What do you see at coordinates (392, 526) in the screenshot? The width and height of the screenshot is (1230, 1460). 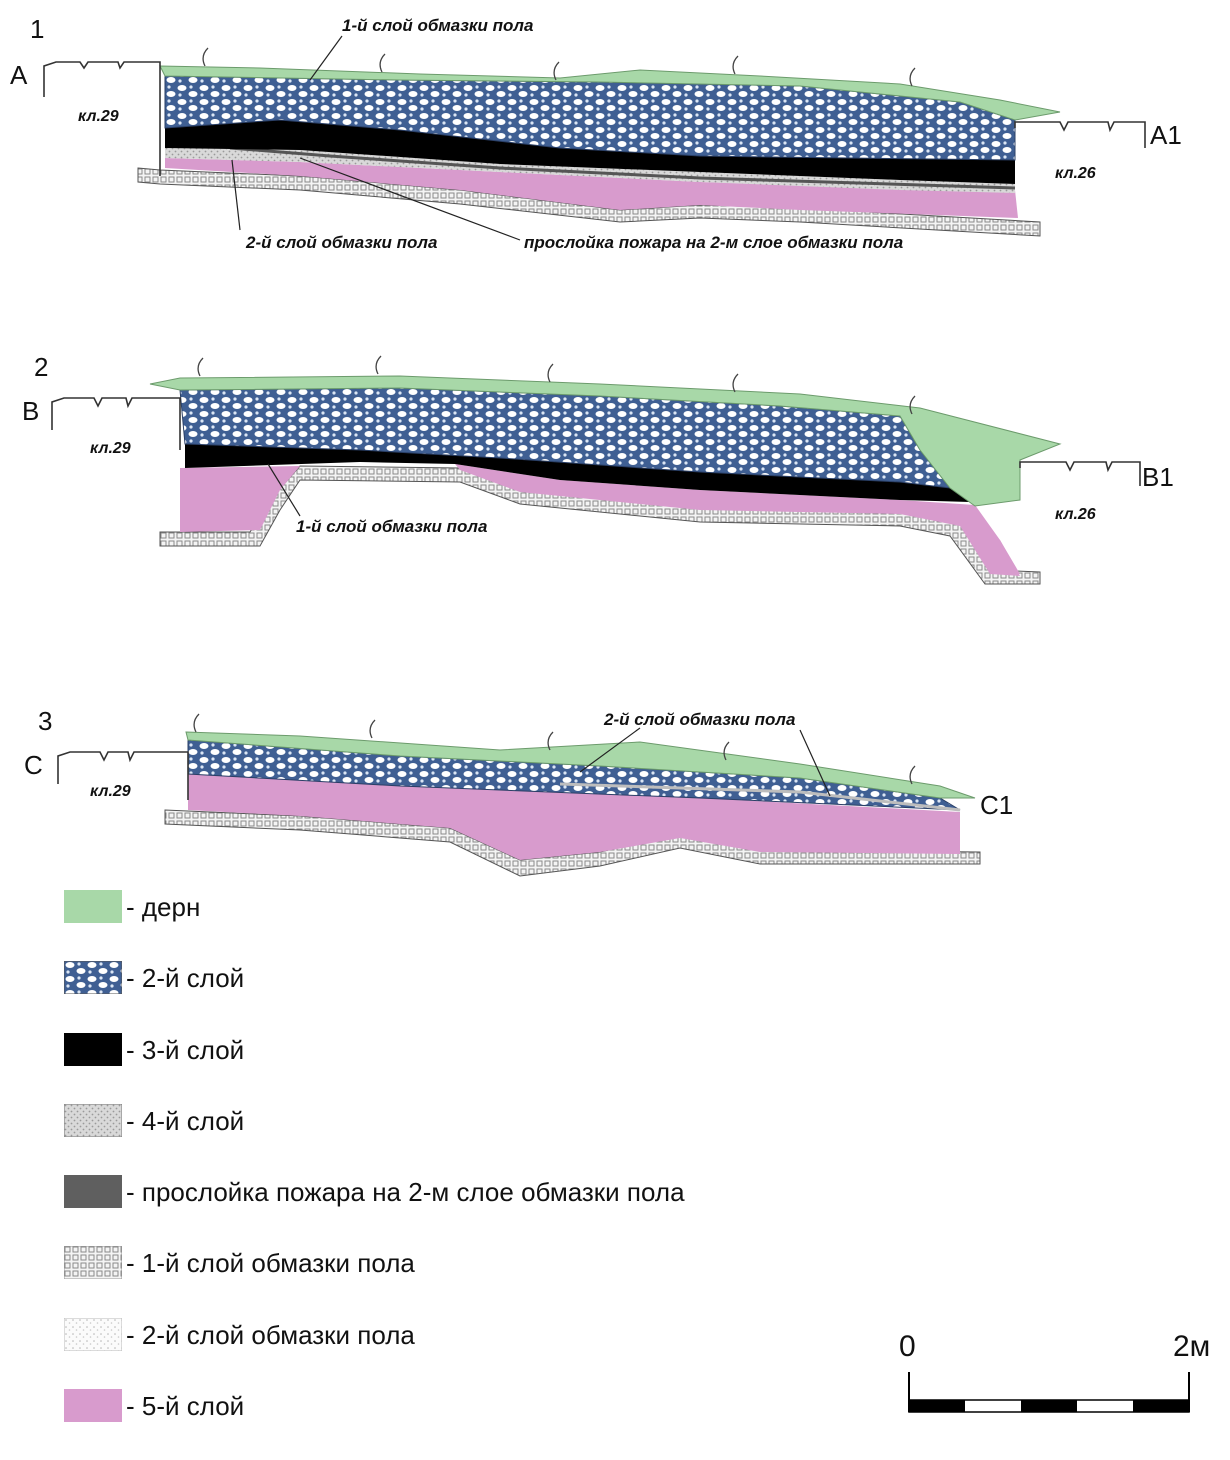 I see `section-2-annotation-floor1: 1-й слой обмазки пола` at bounding box center [392, 526].